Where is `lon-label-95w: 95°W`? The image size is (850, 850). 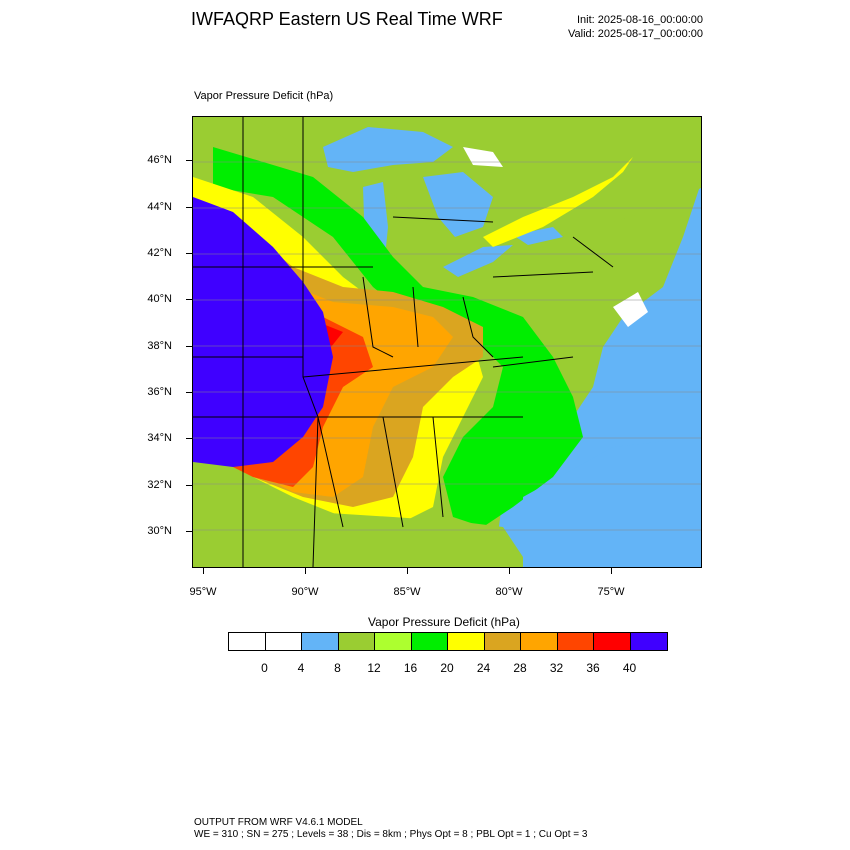
lon-label-95w: 95°W is located at coordinates (203, 592).